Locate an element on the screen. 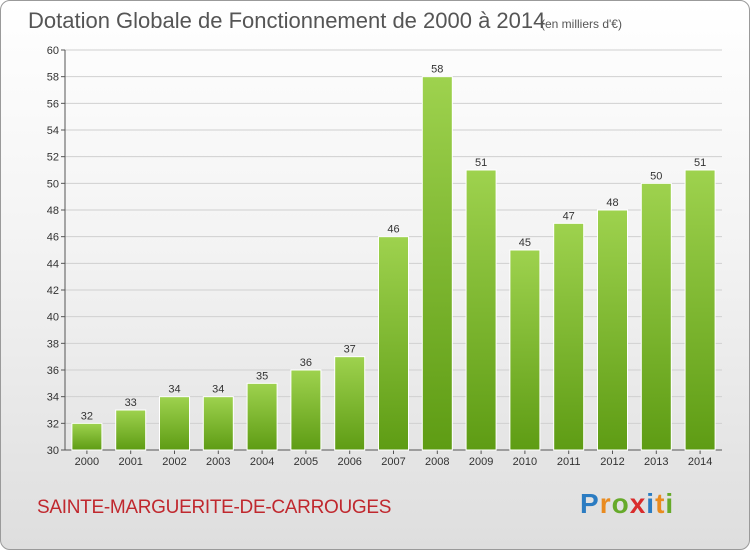  bar-value-label: 47 is located at coordinates (569, 216).